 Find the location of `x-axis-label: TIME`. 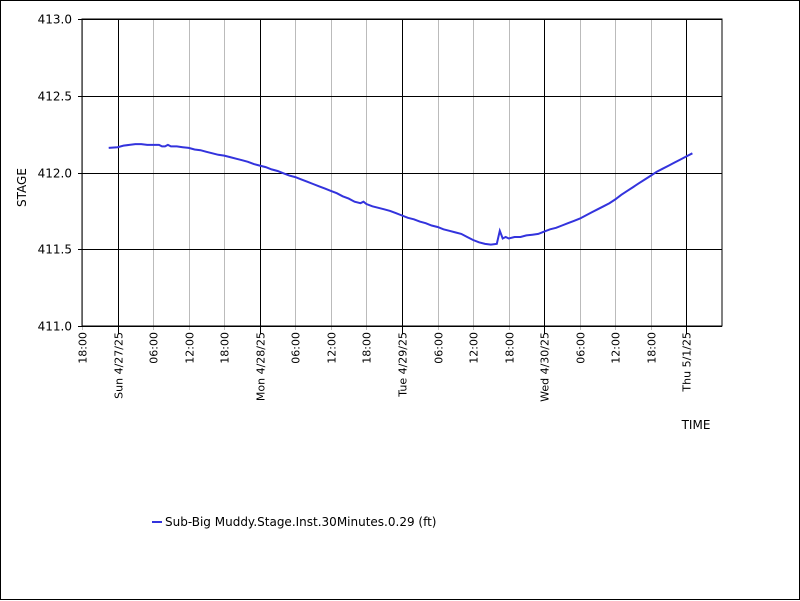

x-axis-label: TIME is located at coordinates (696, 425).